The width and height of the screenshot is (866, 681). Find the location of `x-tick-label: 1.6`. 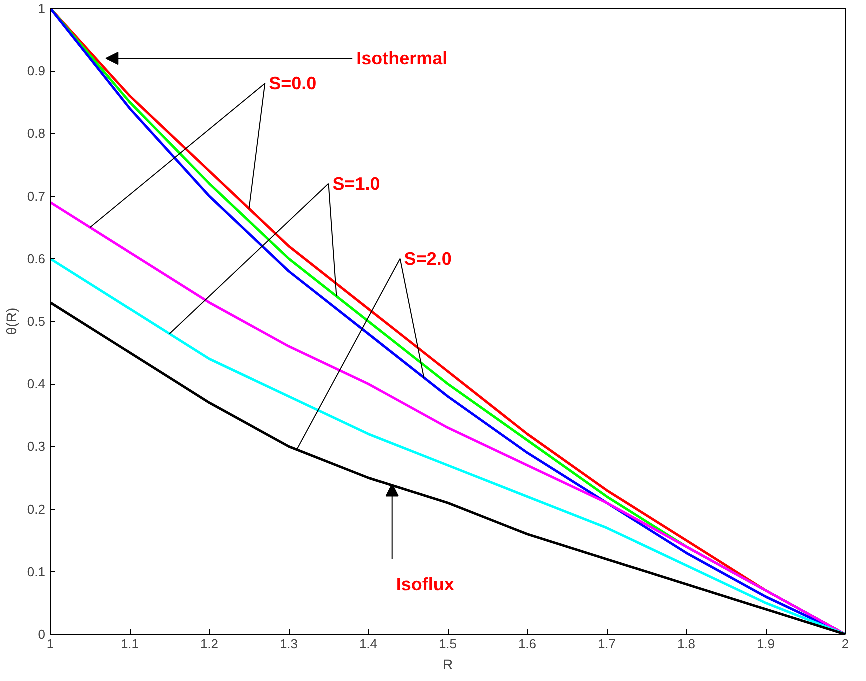

x-tick-label: 1.6 is located at coordinates (527, 644).